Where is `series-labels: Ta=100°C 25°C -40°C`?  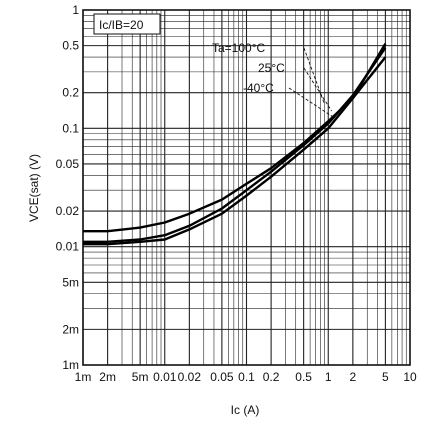
series-labels: Ta=100°C 25°C -40°C is located at coordinates (248, 68).